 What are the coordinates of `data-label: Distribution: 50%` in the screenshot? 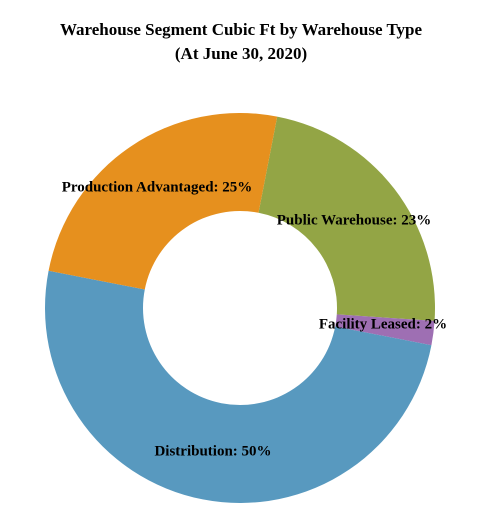 It's located at (212, 451).